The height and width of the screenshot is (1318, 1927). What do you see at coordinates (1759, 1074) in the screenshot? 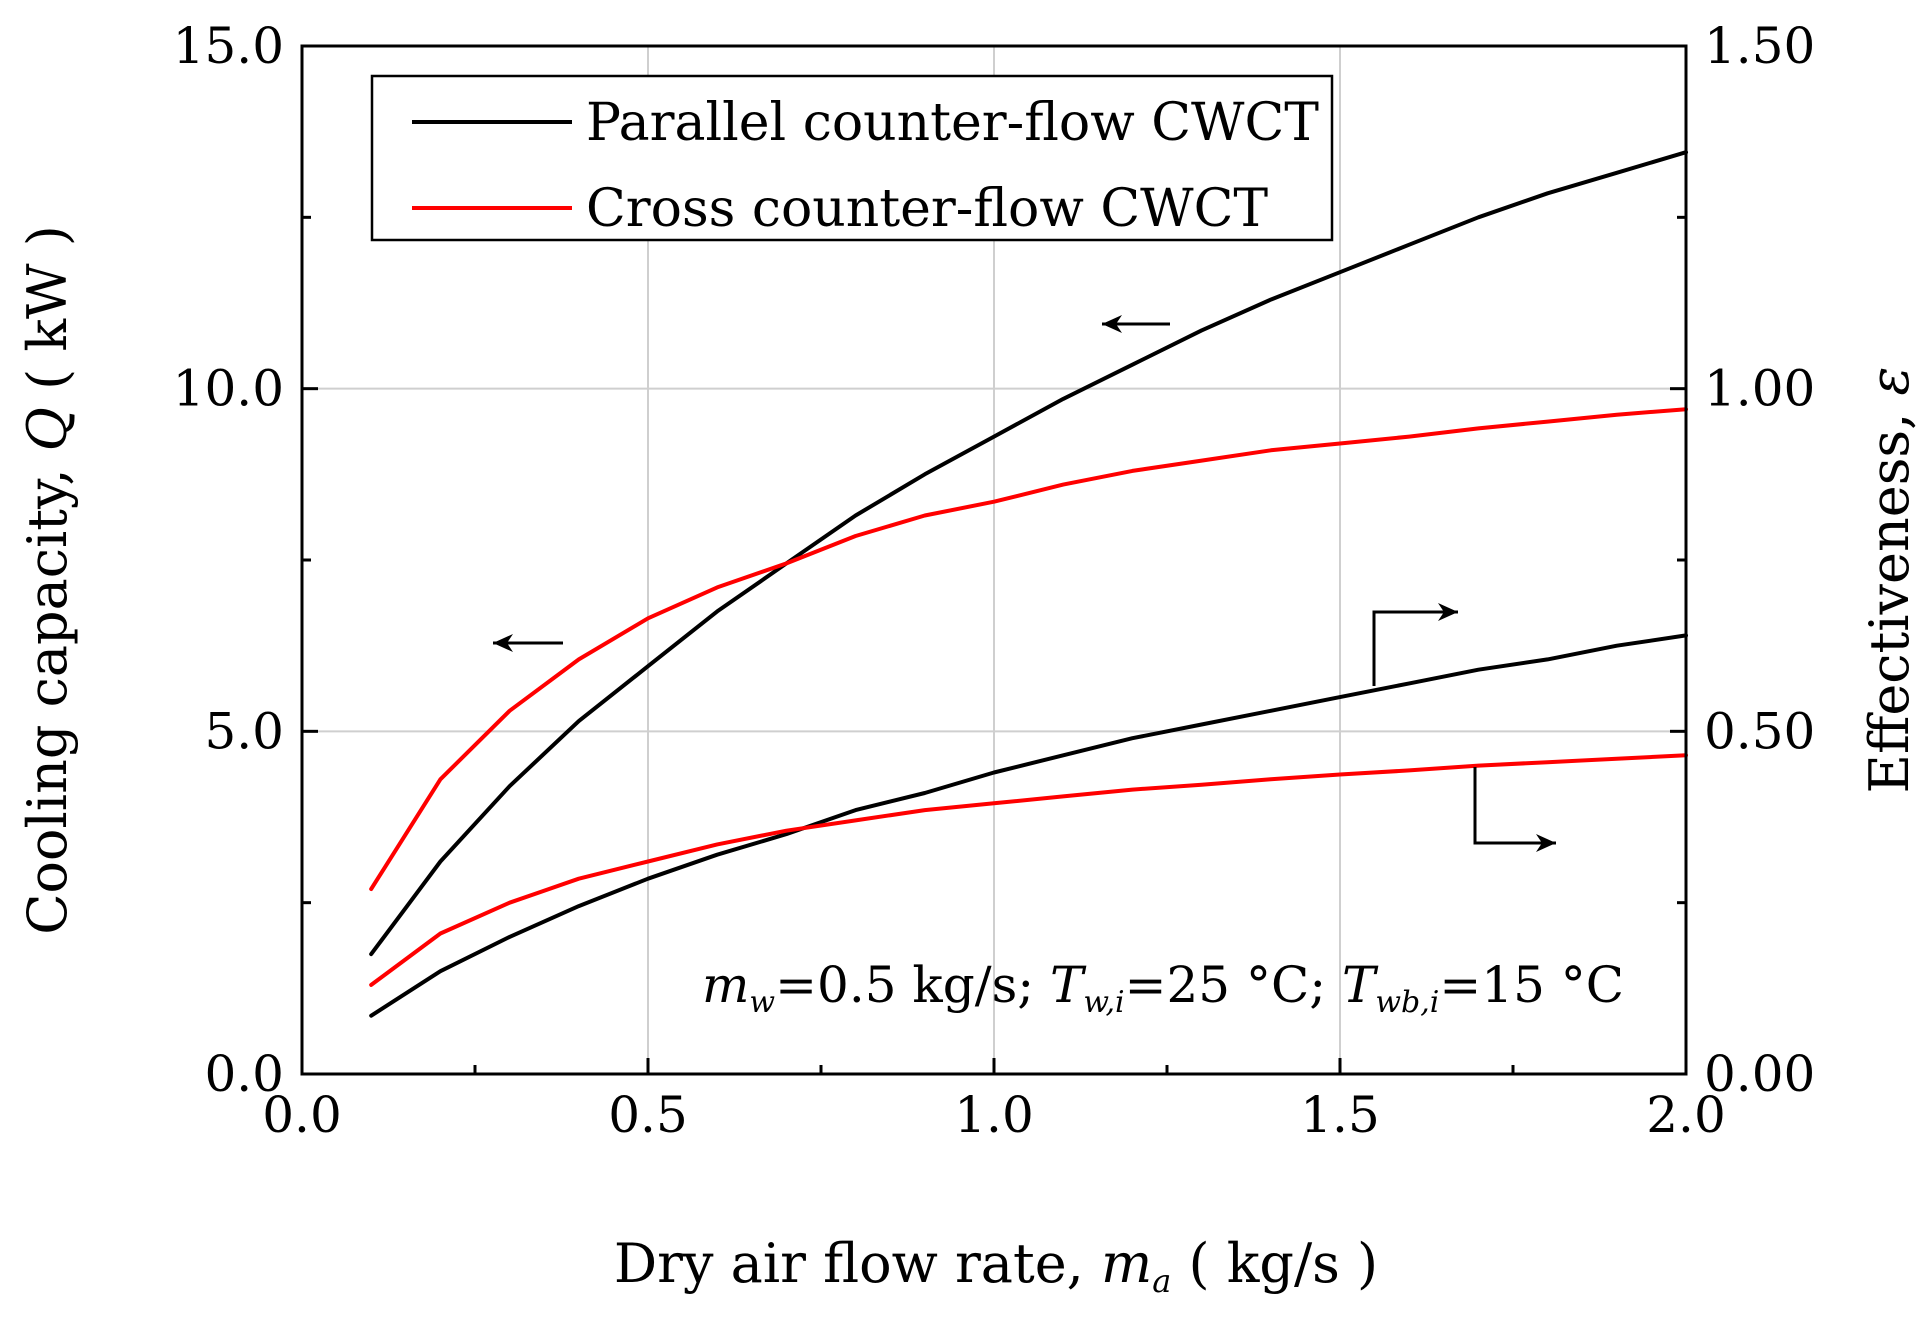
I see `y-right-tick-label-0: 0.00` at bounding box center [1759, 1074].